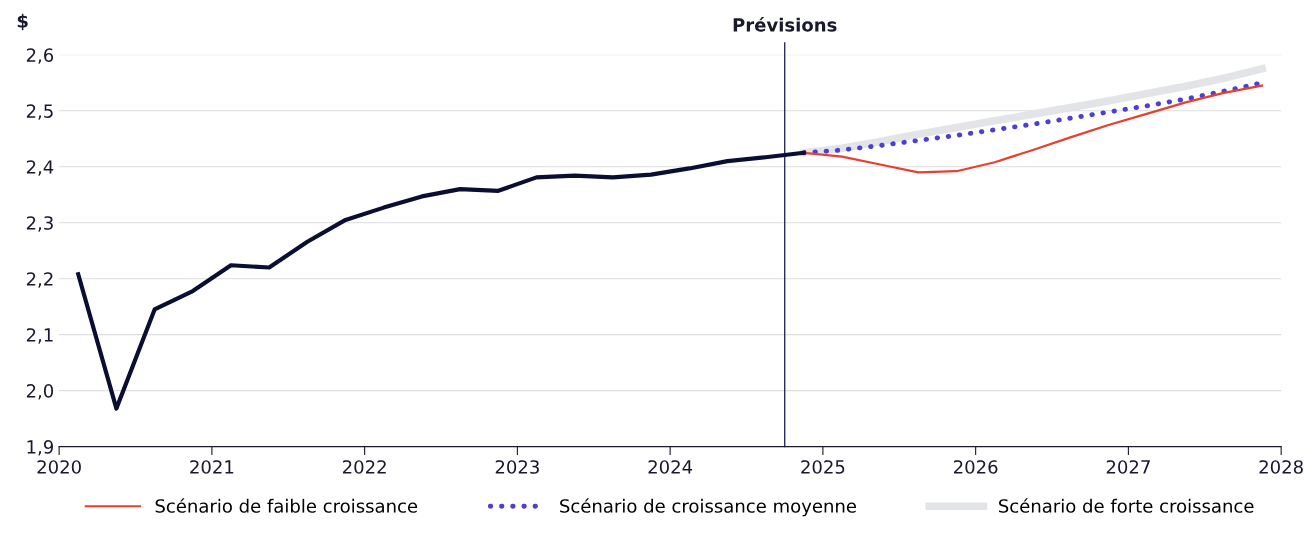  What do you see at coordinates (212, 467) in the screenshot?
I see `x-tick-label: 2021` at bounding box center [212, 467].